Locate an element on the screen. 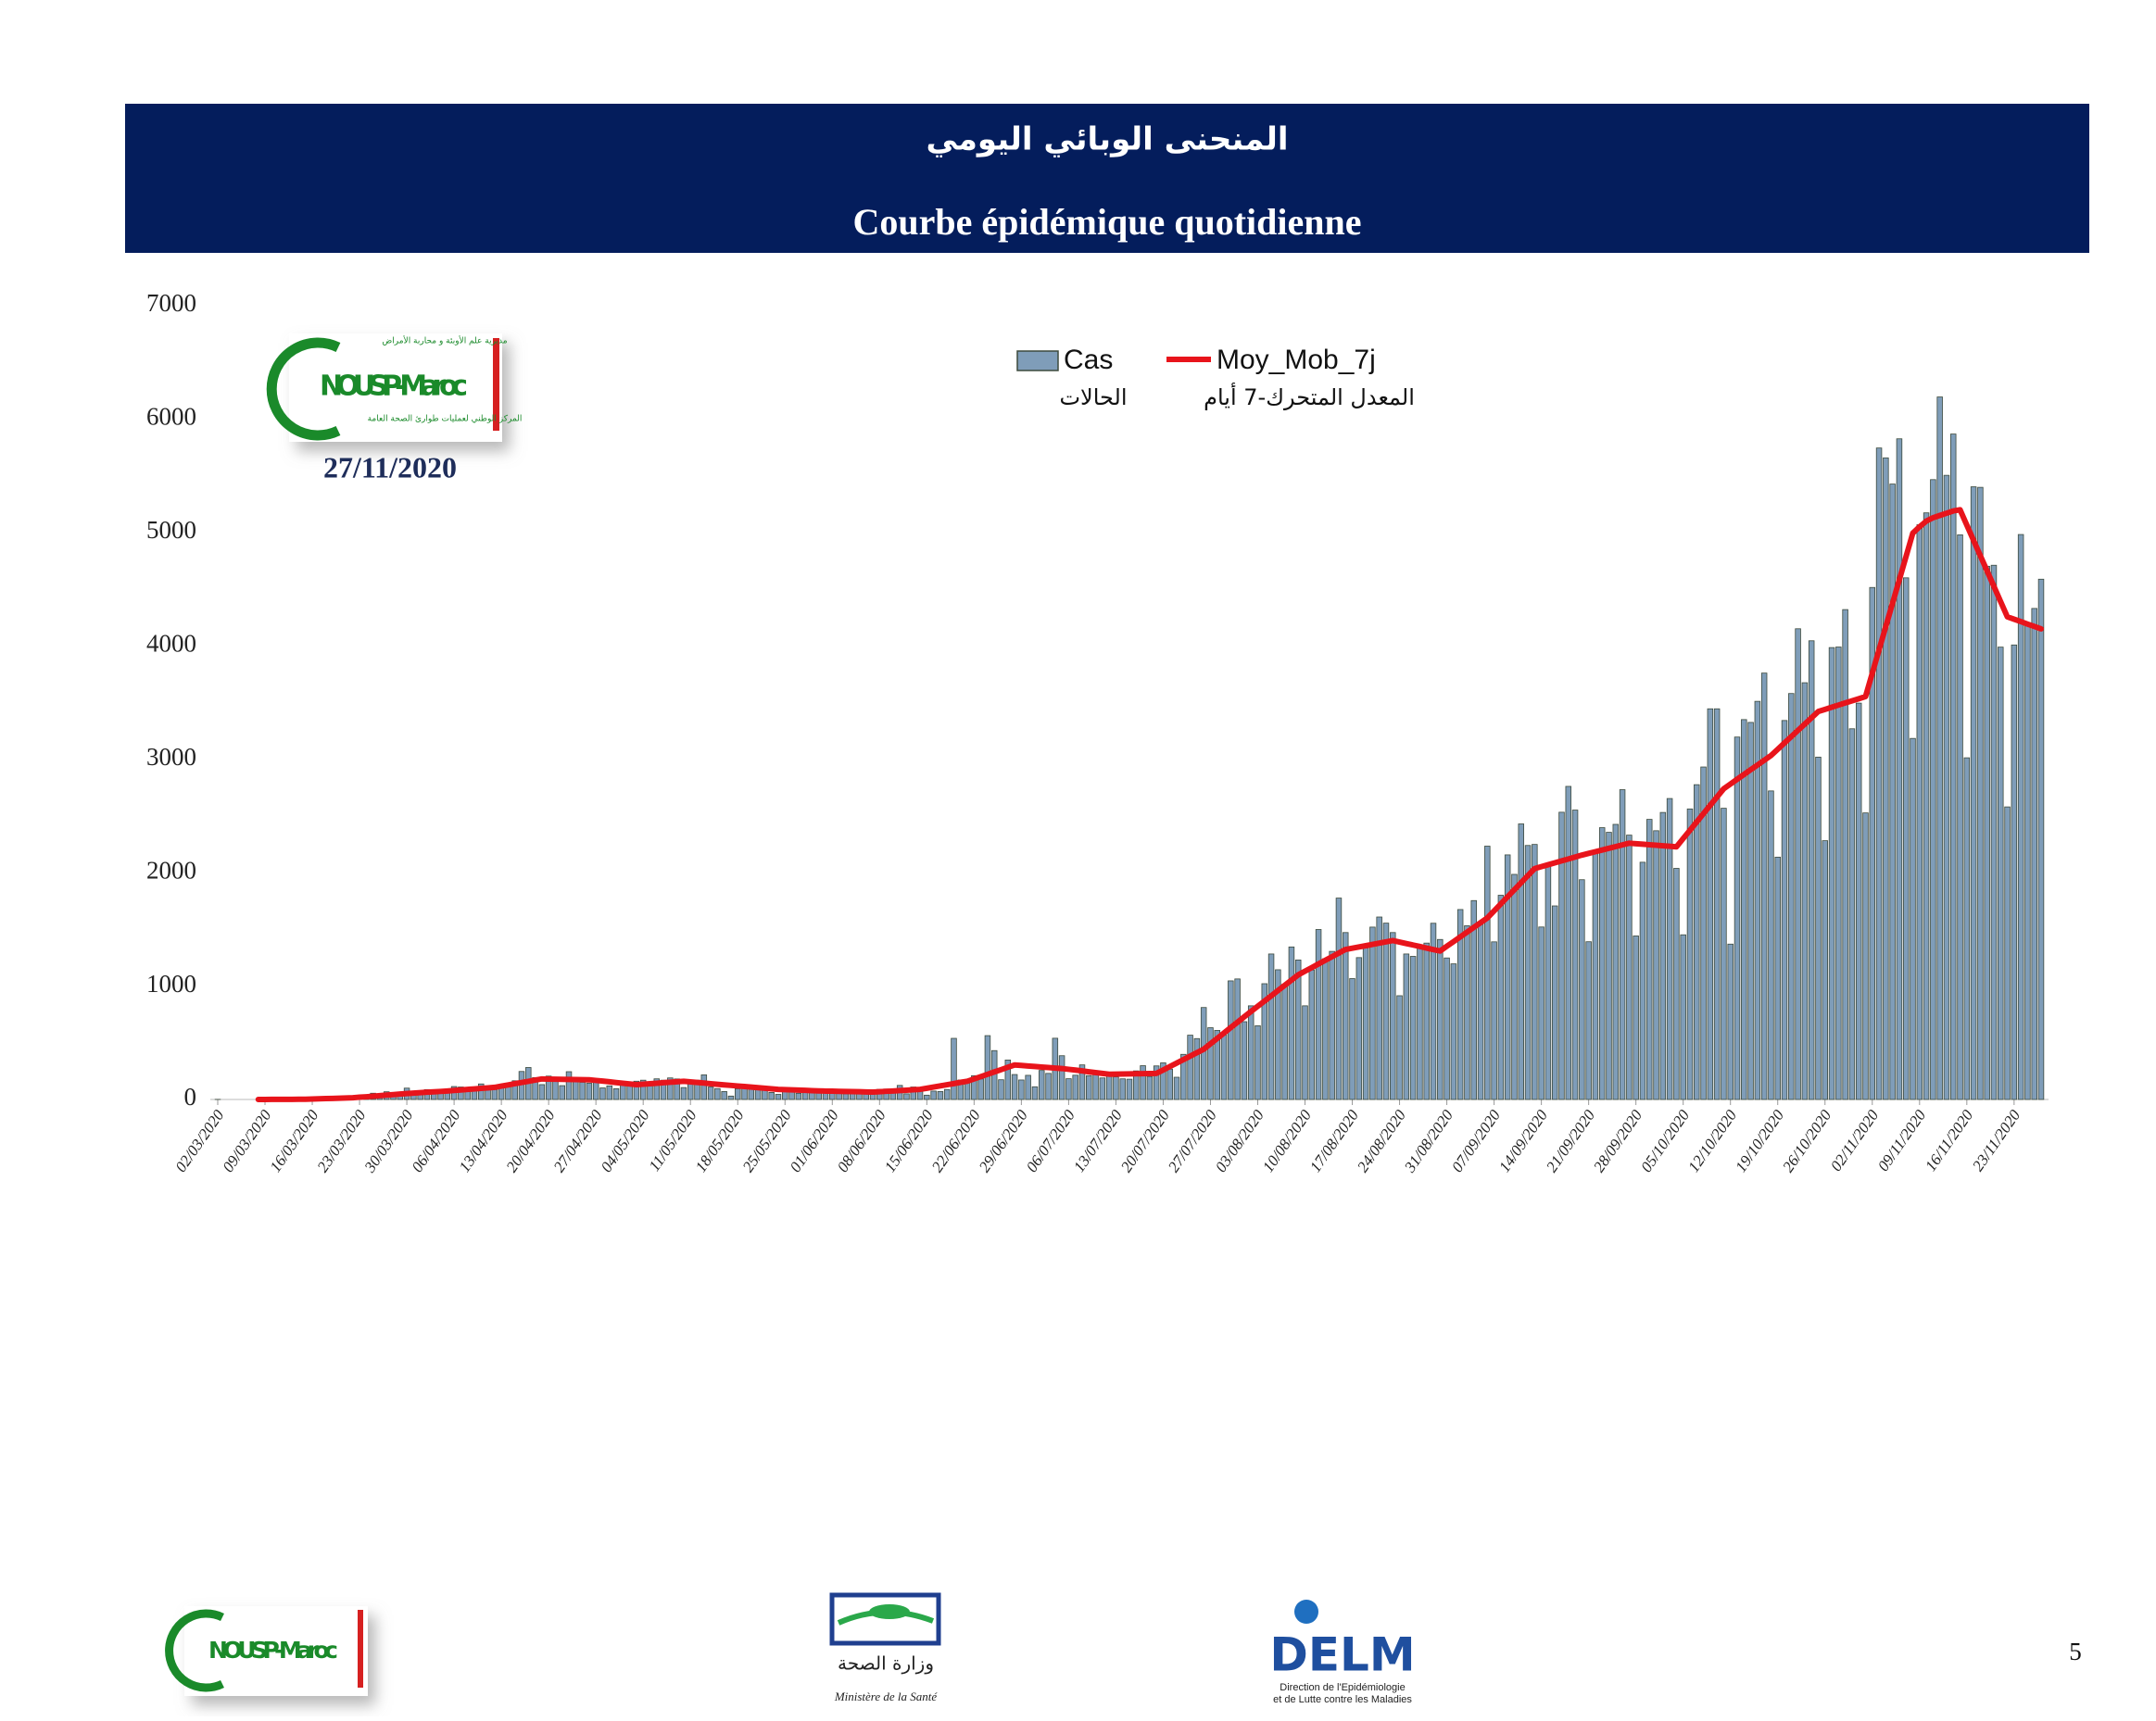  x-tick-label: 23/11/2020 is located at coordinates (1996, 1140).